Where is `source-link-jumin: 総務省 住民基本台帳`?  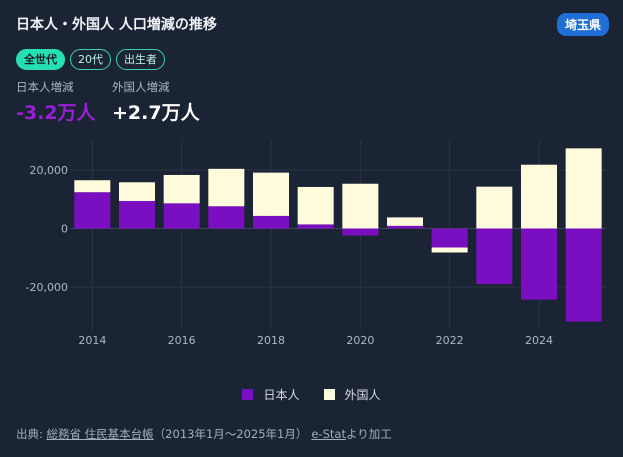
source-link-jumin: 総務省 住民基本台帳 is located at coordinates (100, 434).